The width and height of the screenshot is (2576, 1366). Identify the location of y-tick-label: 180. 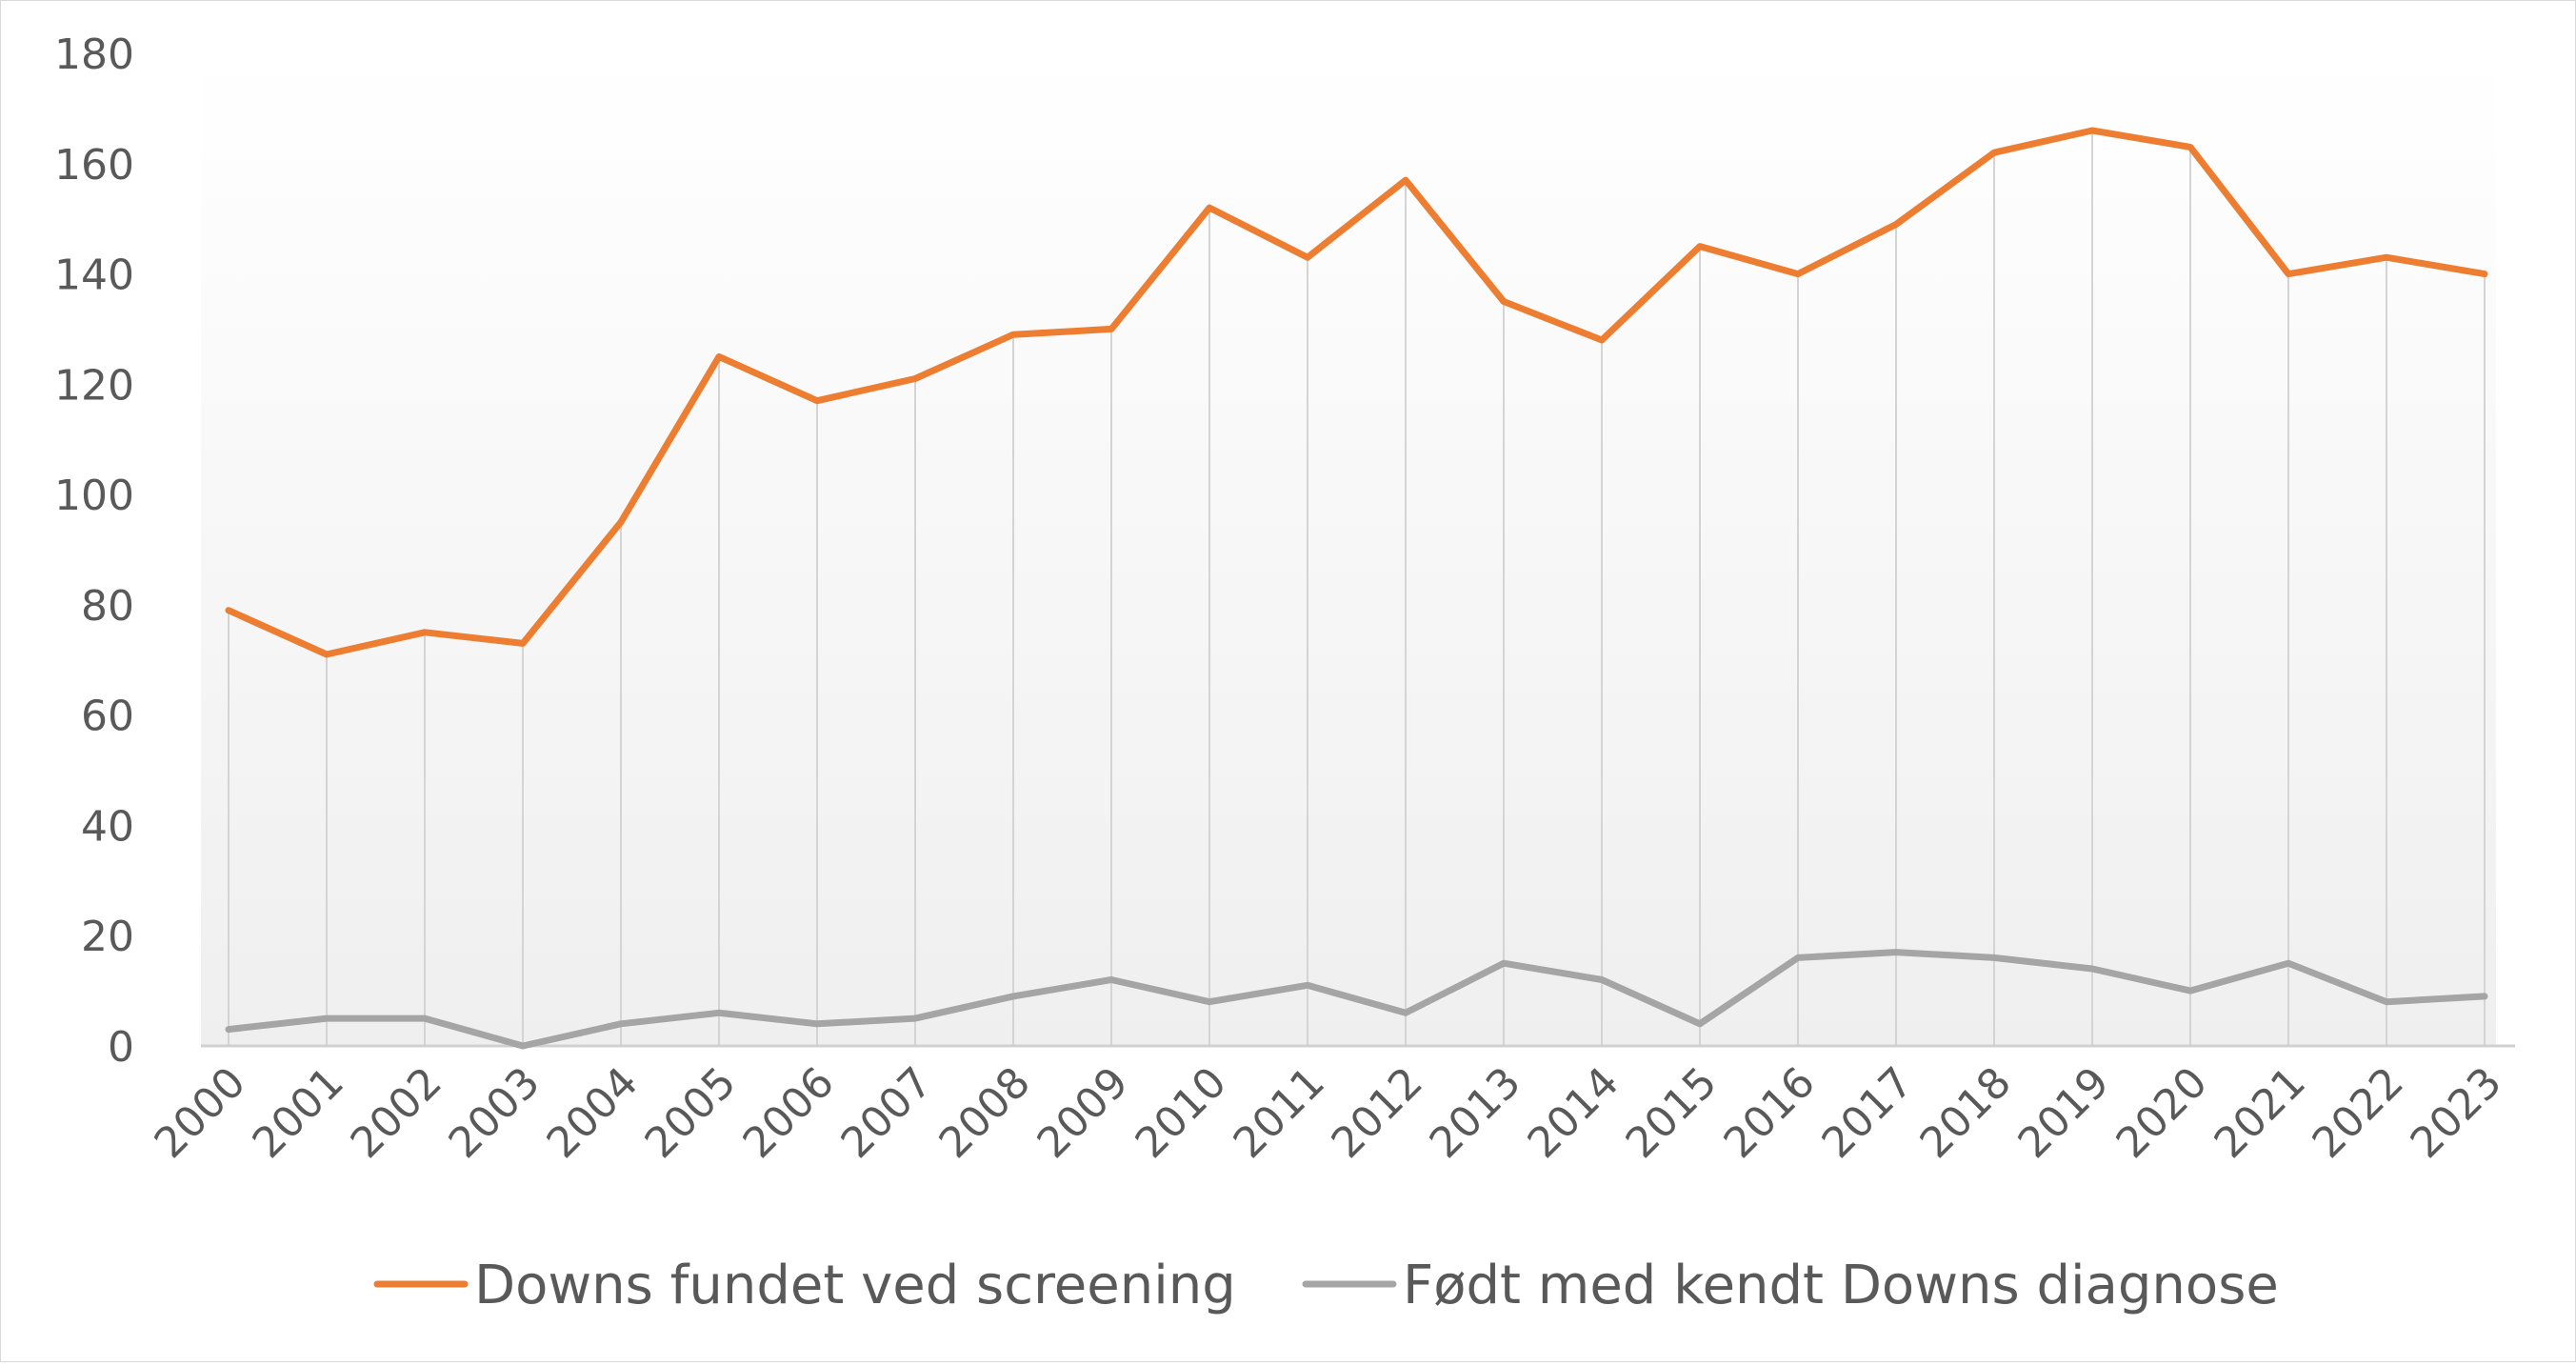
(94, 54).